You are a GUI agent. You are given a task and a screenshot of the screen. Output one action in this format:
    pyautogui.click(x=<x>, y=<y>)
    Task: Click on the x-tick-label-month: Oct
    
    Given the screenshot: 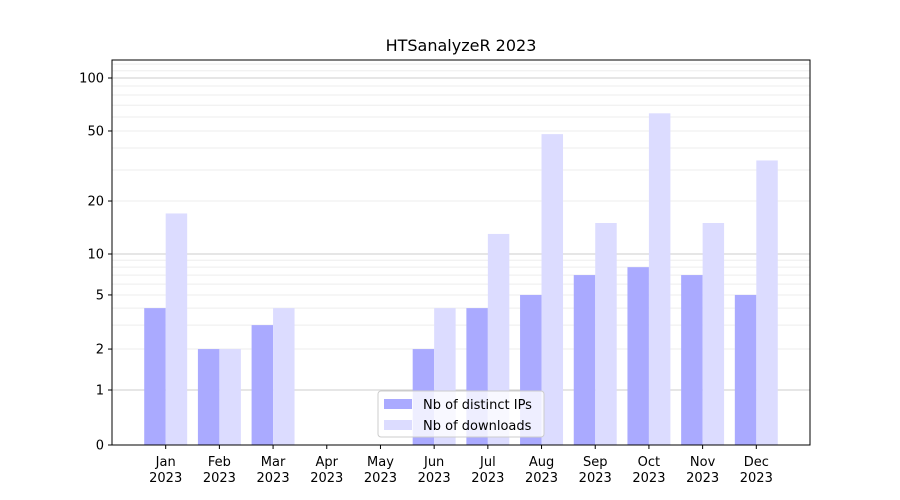 What is the action you would take?
    pyautogui.click(x=649, y=462)
    